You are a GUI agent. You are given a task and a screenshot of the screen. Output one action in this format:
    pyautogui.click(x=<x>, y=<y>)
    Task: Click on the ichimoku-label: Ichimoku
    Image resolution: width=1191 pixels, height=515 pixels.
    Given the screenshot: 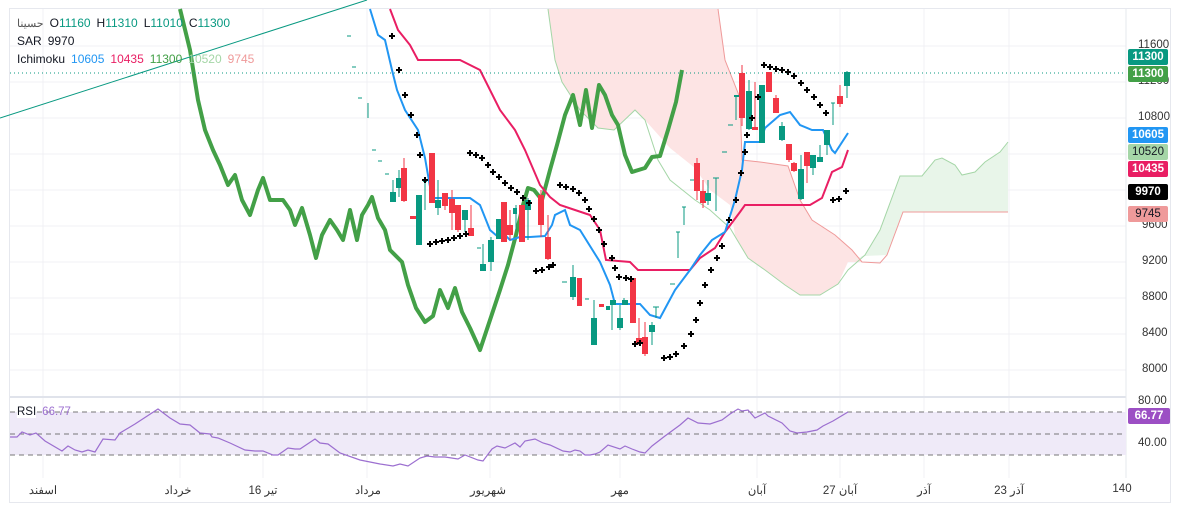 What is the action you would take?
    pyautogui.click(x=41, y=59)
    